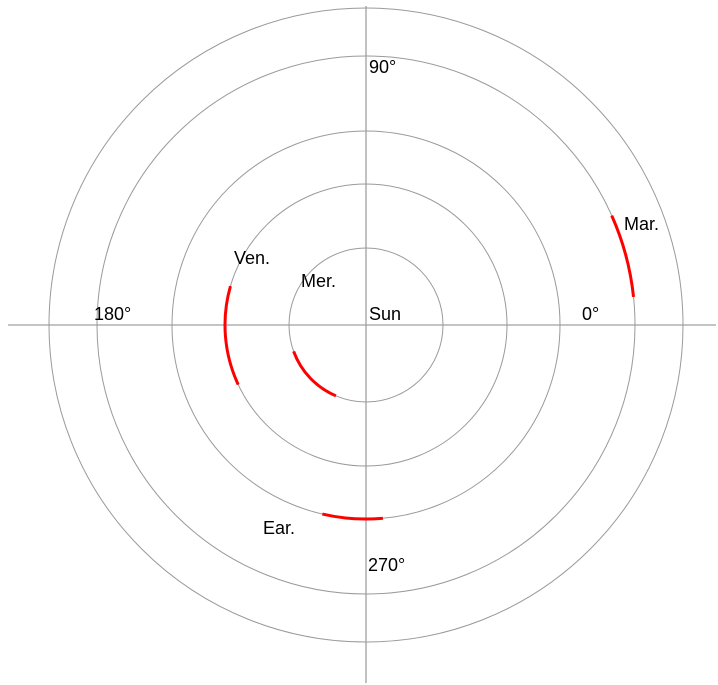 The image size is (718, 685). Describe the element at coordinates (385, 314) in the screenshot. I see `sun-label: Sun` at that location.